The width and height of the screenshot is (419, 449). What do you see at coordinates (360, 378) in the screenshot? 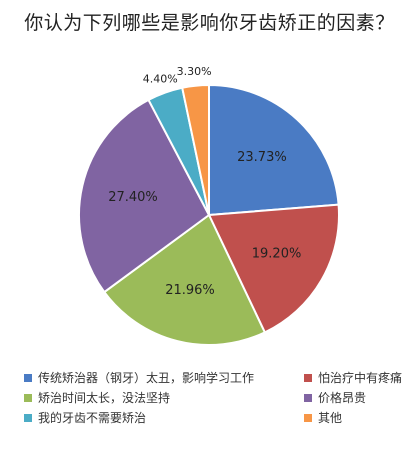
I see `legend-label: 怕治疗中有疼痛` at bounding box center [360, 378].